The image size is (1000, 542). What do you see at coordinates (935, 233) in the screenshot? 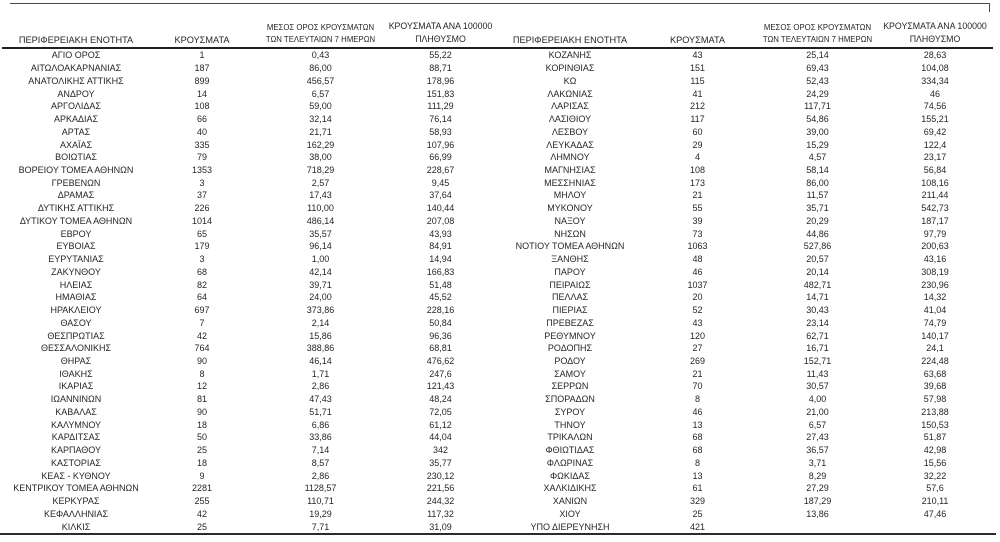
I see `per100k-cell: 97,79` at bounding box center [935, 233].